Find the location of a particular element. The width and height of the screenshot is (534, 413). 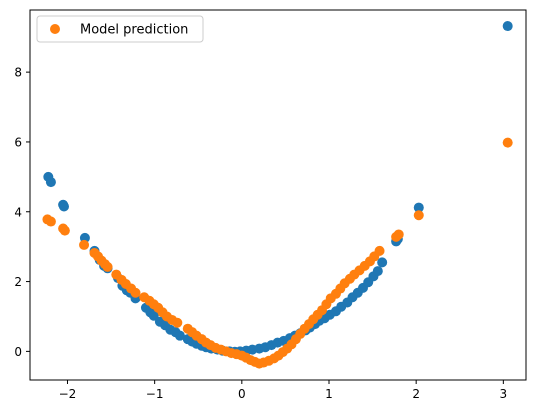

x-axis-ticks: −2 −1 0 1 2 3 is located at coordinates (283, 390).